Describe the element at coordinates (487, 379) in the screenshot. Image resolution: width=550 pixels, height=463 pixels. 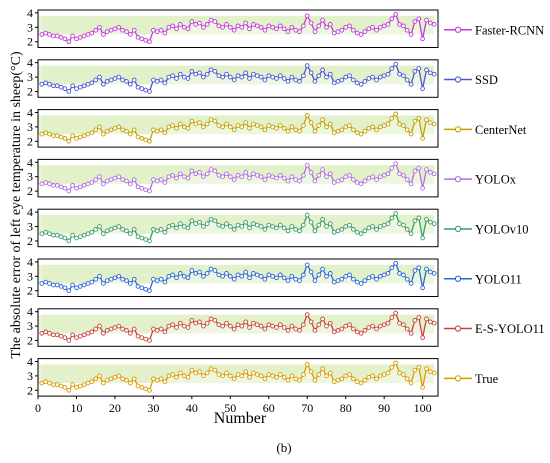
I see `legend-label: True` at that location.